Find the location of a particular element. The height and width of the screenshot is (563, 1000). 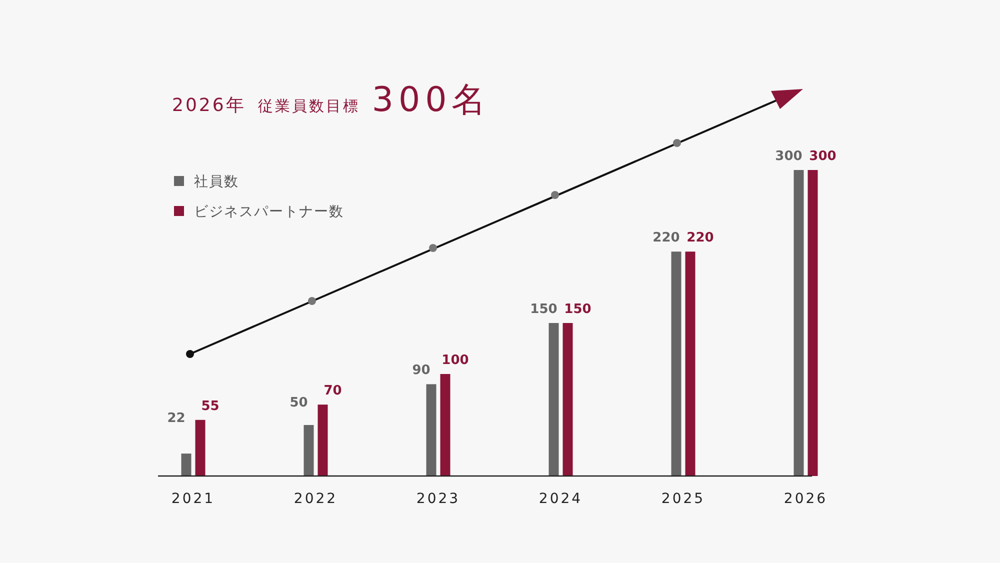

x-tick-label: 2021 is located at coordinates (193, 499).